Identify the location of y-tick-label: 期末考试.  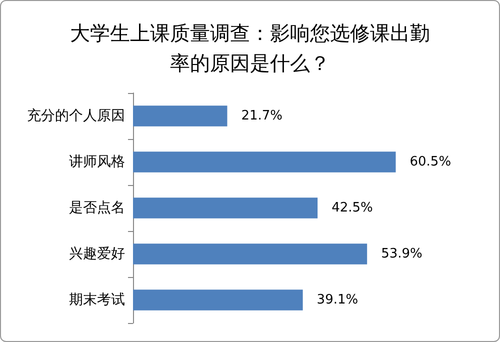
(97, 300).